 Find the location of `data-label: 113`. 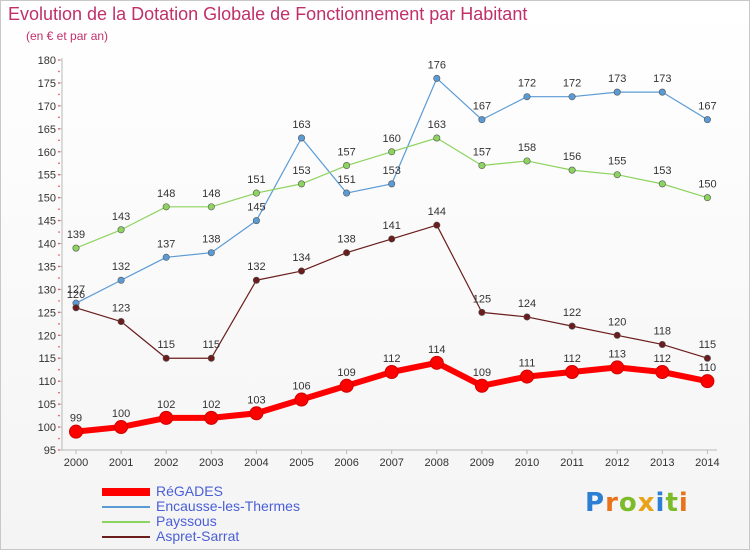

data-label: 113 is located at coordinates (617, 354).